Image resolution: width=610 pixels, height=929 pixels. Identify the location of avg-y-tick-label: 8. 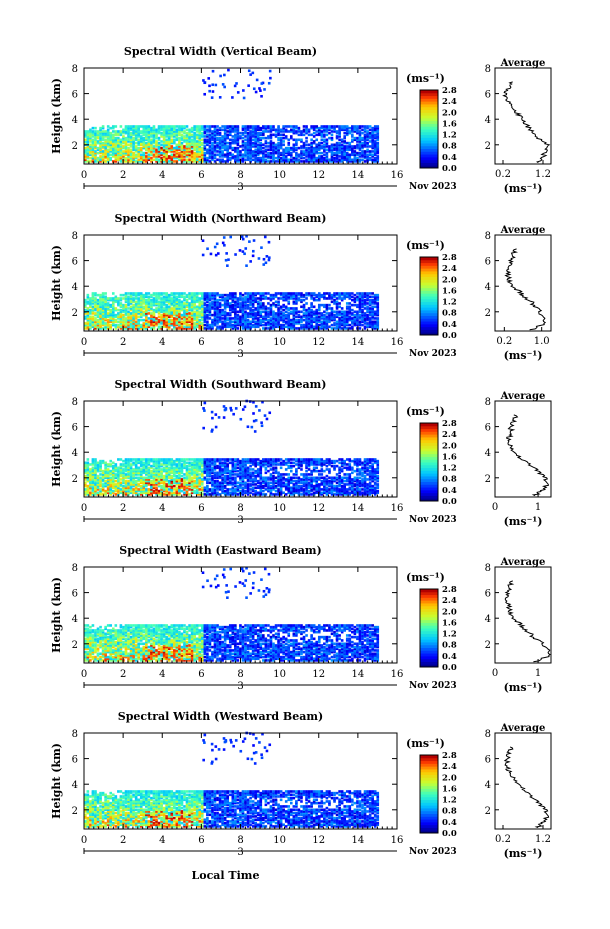
(488, 69).